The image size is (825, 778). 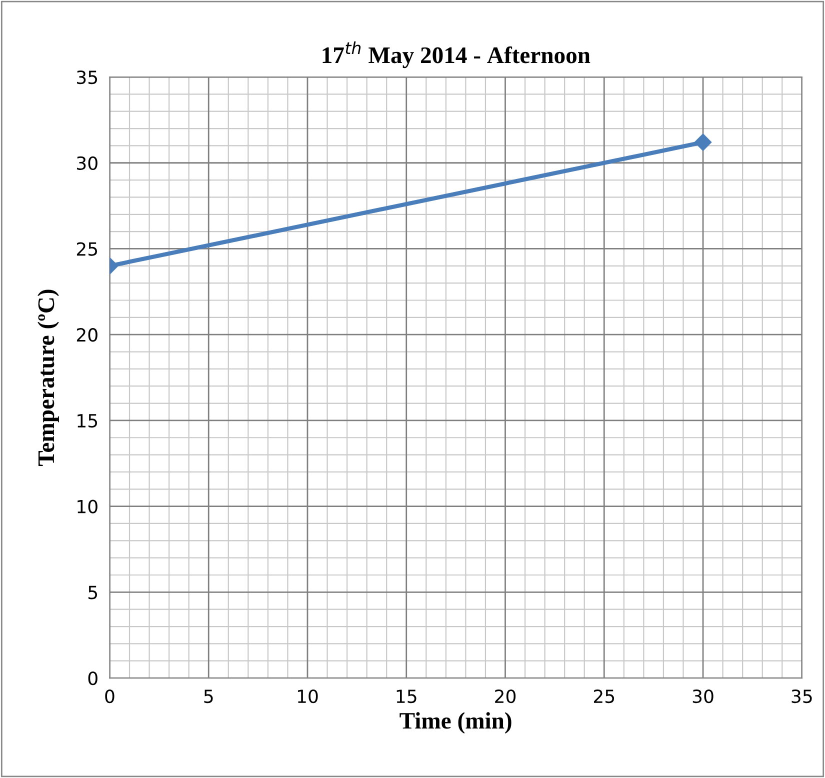 What do you see at coordinates (456, 54) in the screenshot?
I see `chart-title: 17$^{th}$ May 2014 - Afternoon` at bounding box center [456, 54].